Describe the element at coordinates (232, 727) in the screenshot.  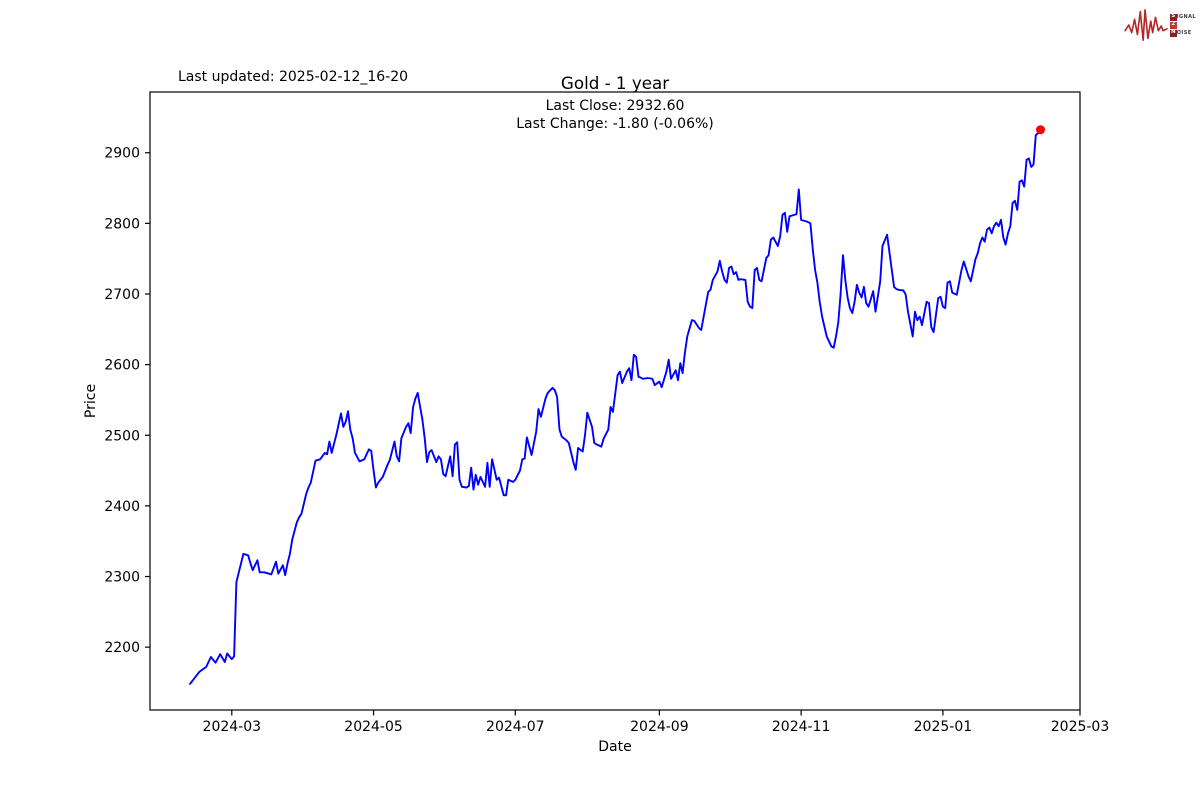
I see `x-tick-label: 2024-03` at that location.